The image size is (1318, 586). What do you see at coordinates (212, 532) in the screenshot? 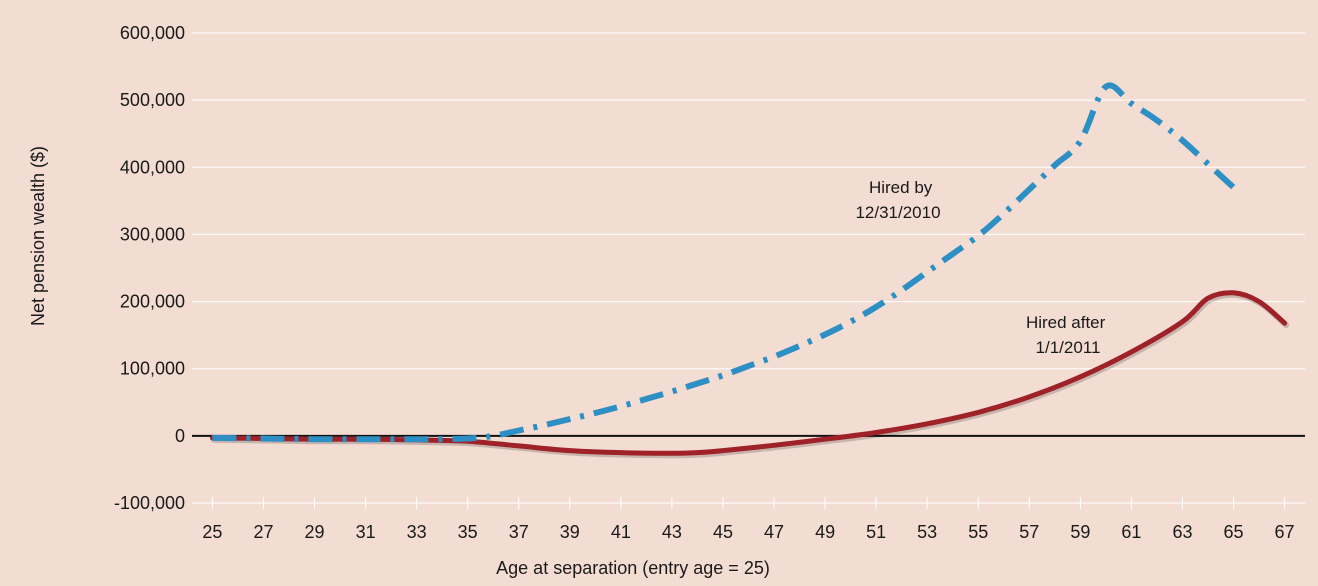
I see `x-tick-label: 25` at bounding box center [212, 532].